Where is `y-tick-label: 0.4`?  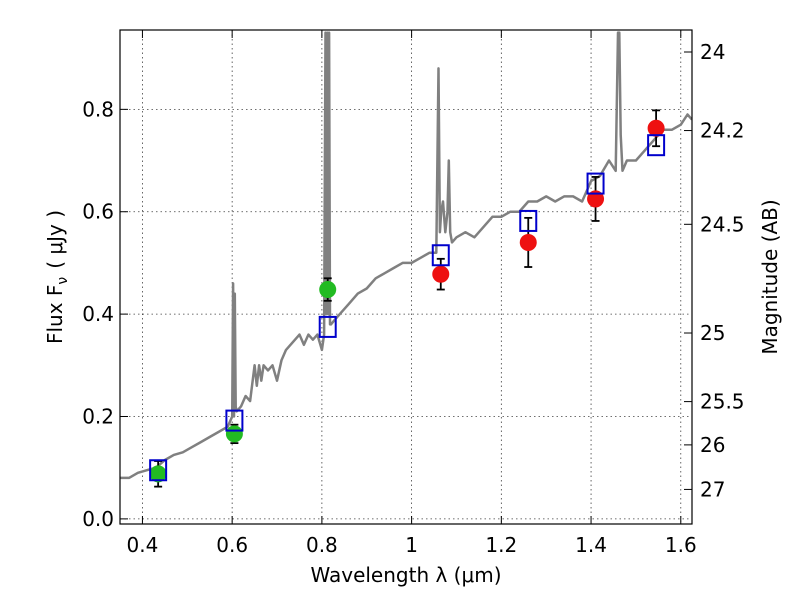
y-tick-label: 0.4 is located at coordinates (98, 314).